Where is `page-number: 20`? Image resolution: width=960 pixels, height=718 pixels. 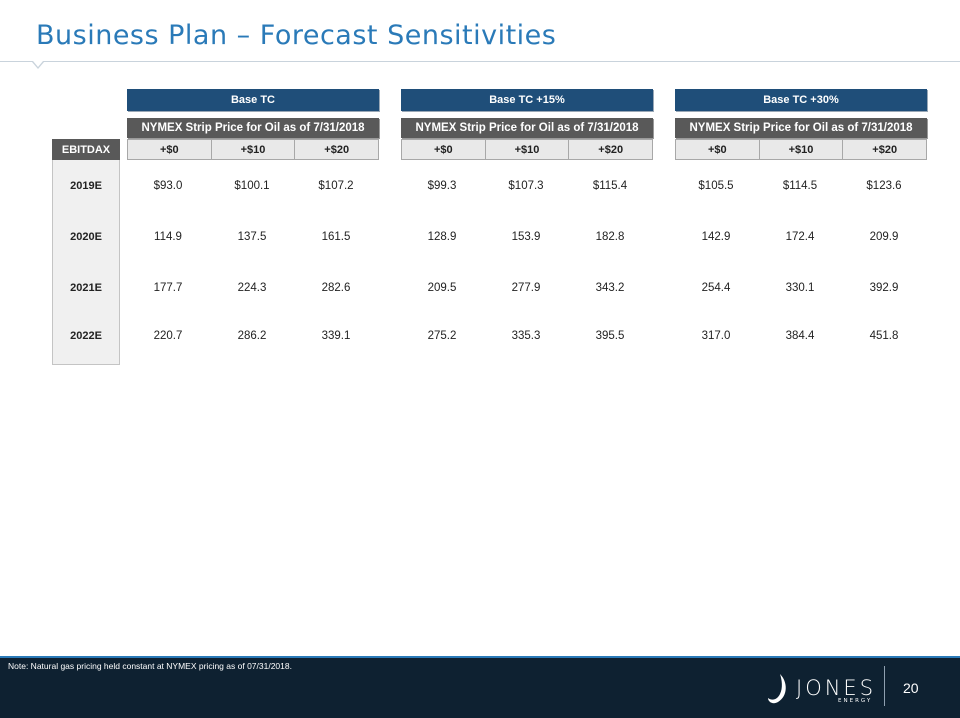 page-number: 20 is located at coordinates (911, 688).